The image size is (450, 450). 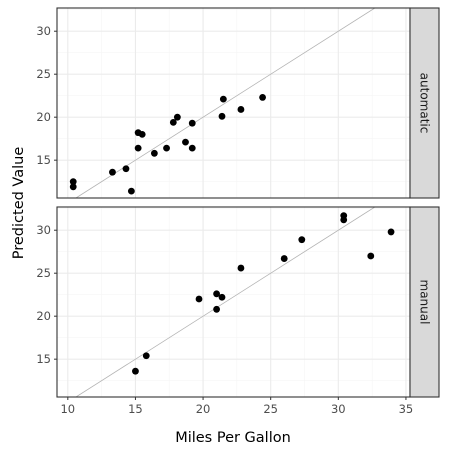 I want to click on data-points, so click(x=167, y=144).